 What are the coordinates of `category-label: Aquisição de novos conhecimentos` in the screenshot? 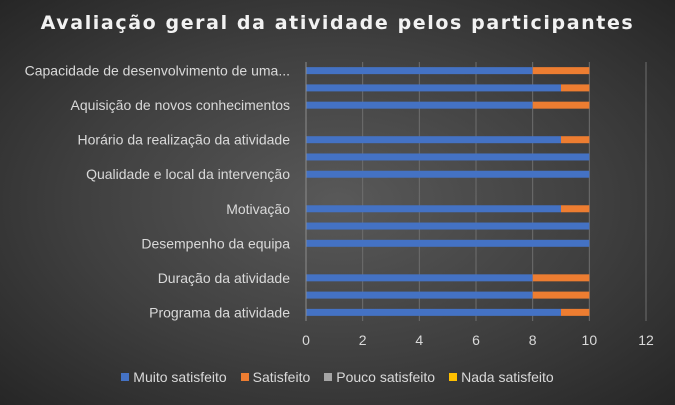 It's located at (180, 105).